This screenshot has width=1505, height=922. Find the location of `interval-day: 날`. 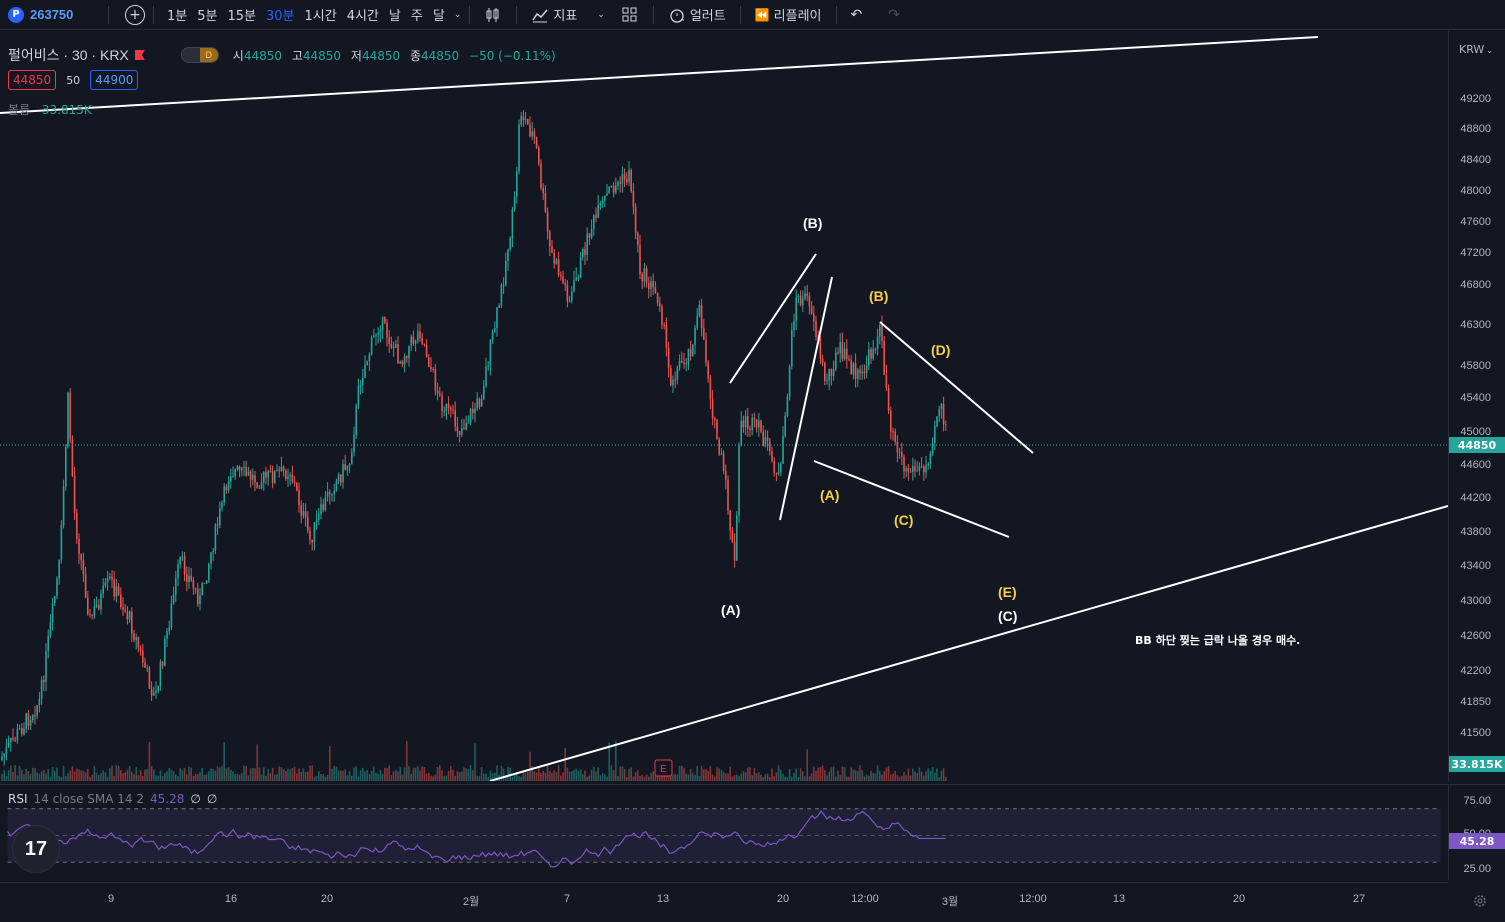

interval-day: 날 is located at coordinates (394, 16).